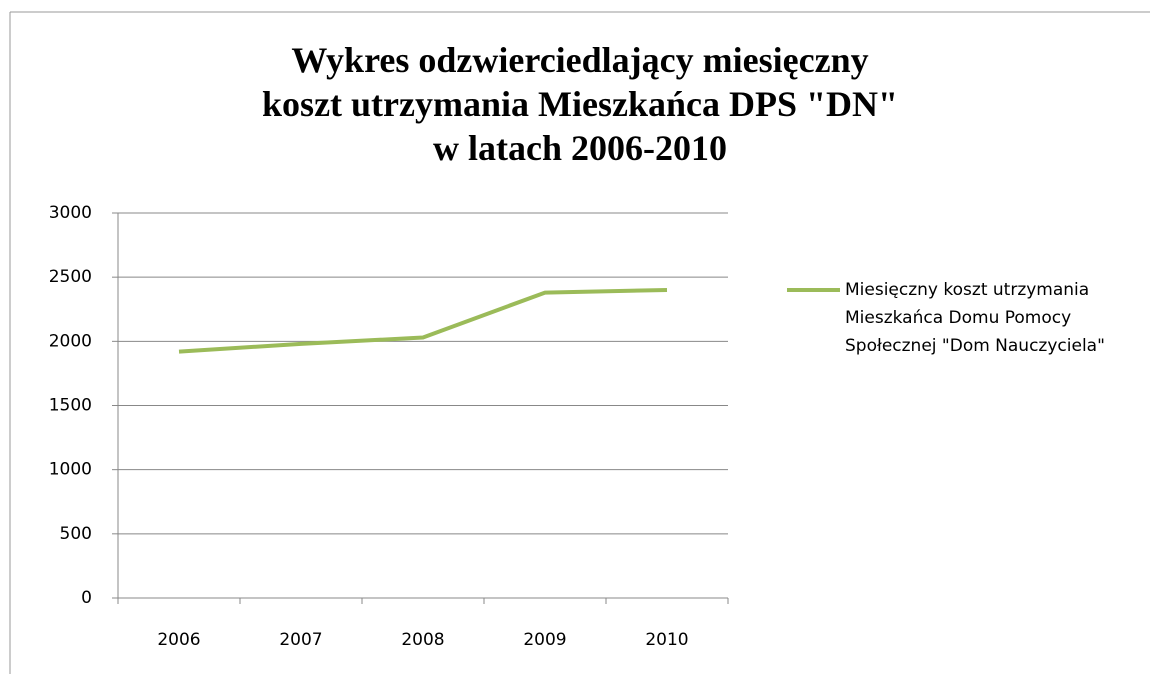 This screenshot has width=1150, height=674. Describe the element at coordinates (422, 640) in the screenshot. I see `x-tick-label: 2008` at that location.